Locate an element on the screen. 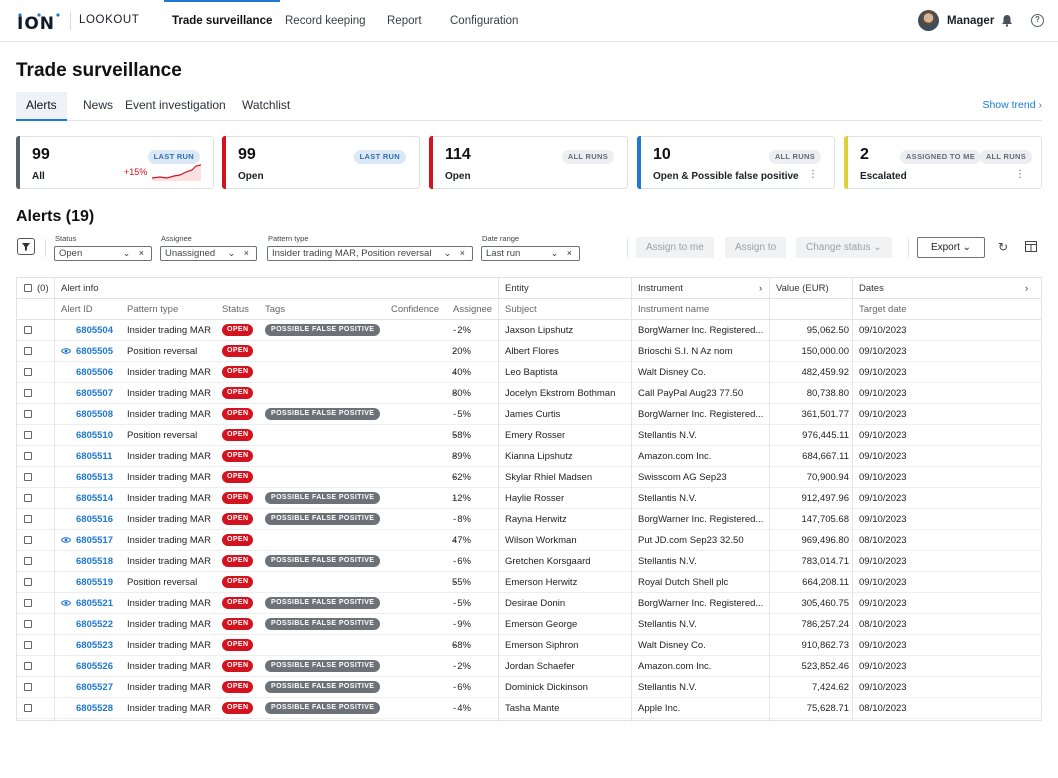 This screenshot has height=778, width=1058. alert-id-link: 6805507 is located at coordinates (94, 393).